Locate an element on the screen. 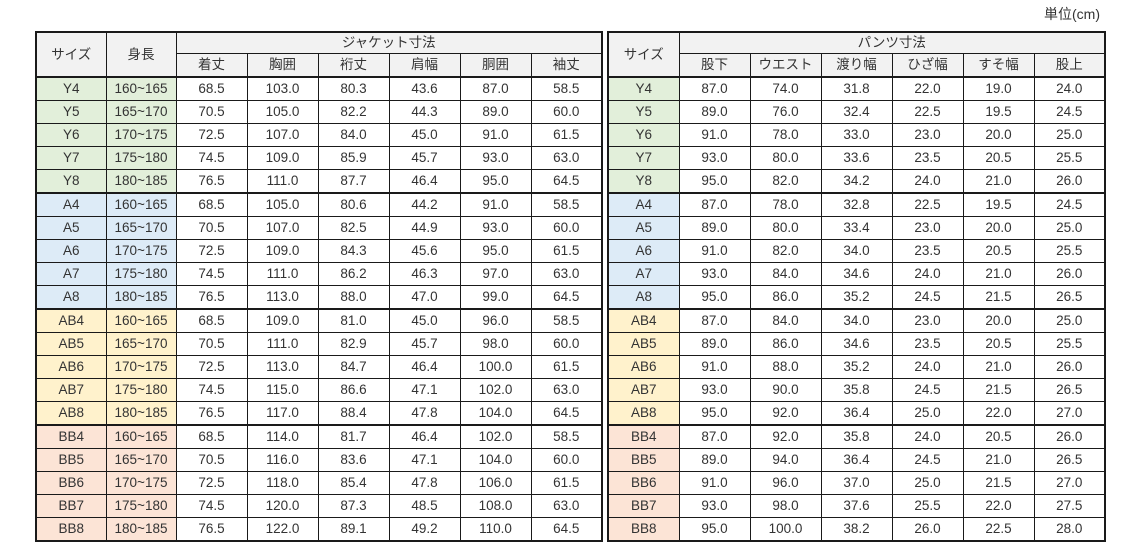 The width and height of the screenshot is (1122, 559). value-cell: 31.8 is located at coordinates (856, 88).